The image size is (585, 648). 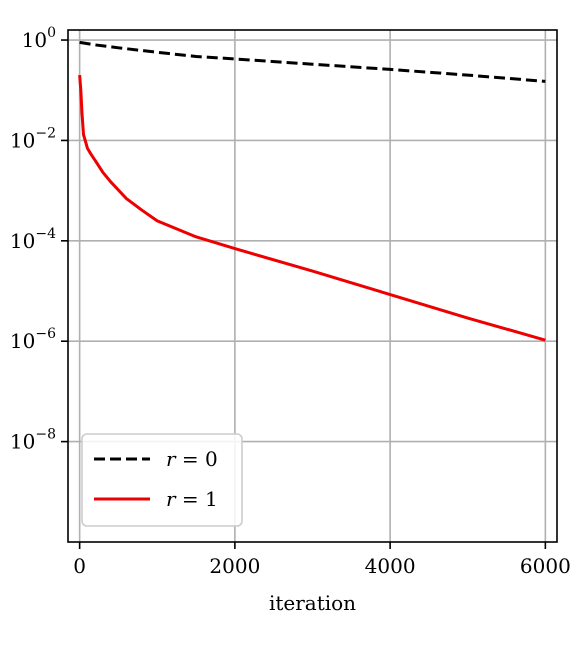 What do you see at coordinates (39, 38) in the screenshot?
I see `y-tick-label: 10⁰` at bounding box center [39, 38].